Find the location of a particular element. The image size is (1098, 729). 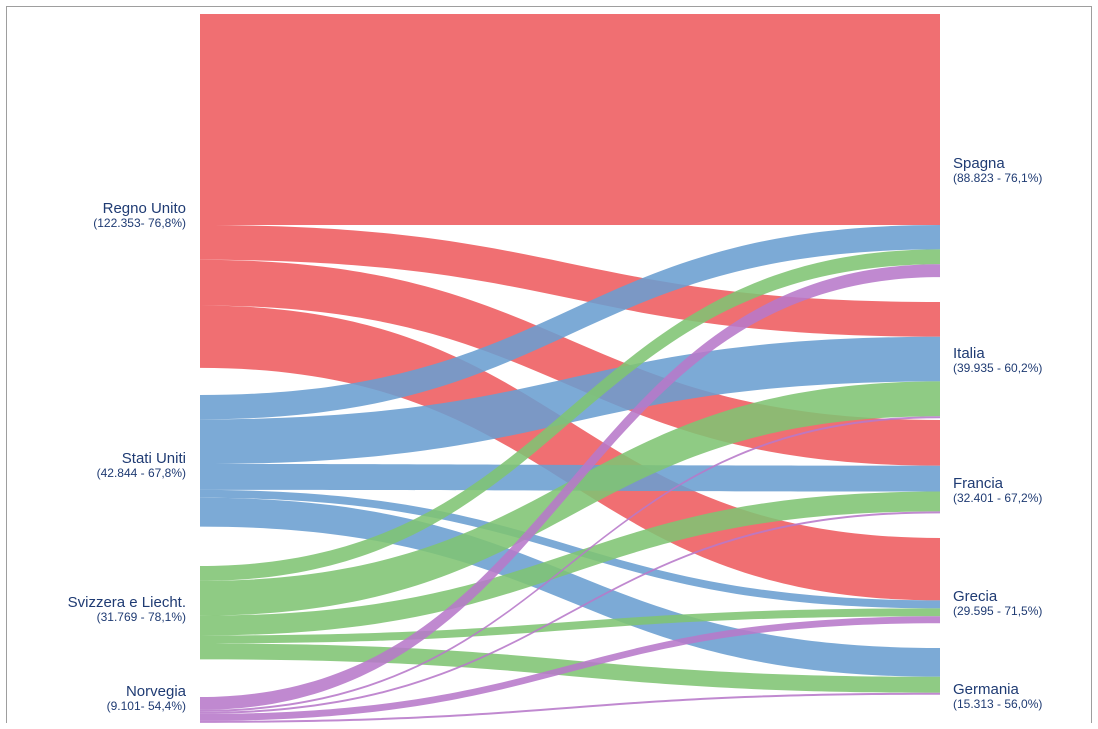

source-value: (122.353- 76,8%) is located at coordinates (139, 223).